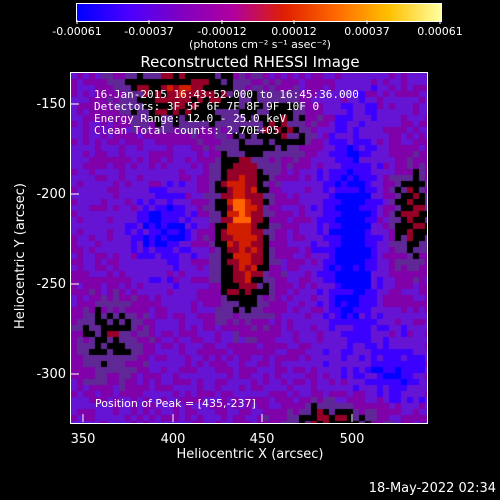 The height and width of the screenshot is (500, 500). What do you see at coordinates (226, 94) in the screenshot?
I see `info-line: 16-Jan-2015 16:43:52.000 to 16:45:36.000` at bounding box center [226, 94].